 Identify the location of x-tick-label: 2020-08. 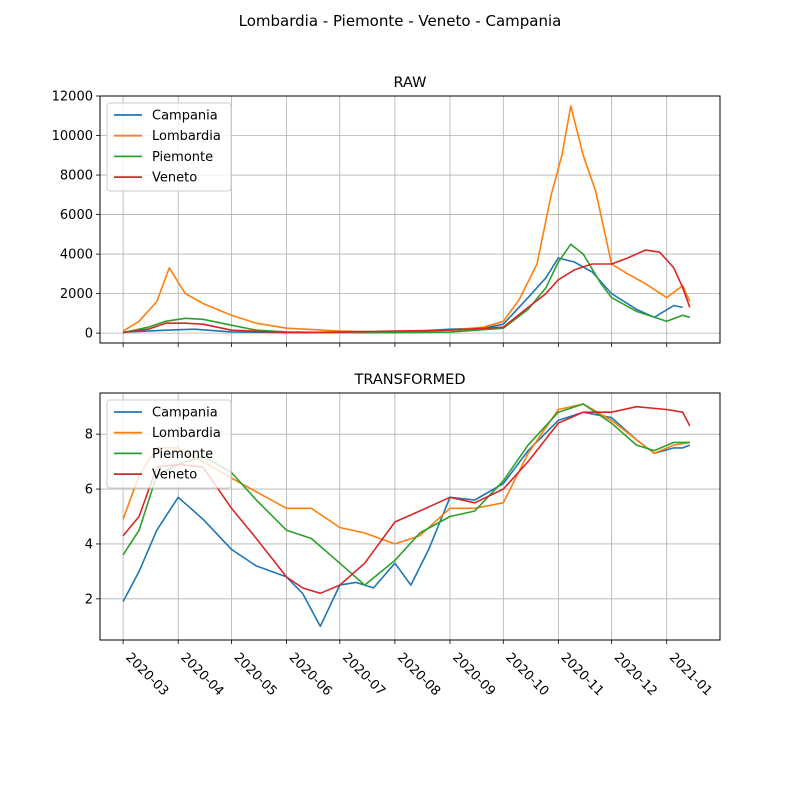
(418, 674).